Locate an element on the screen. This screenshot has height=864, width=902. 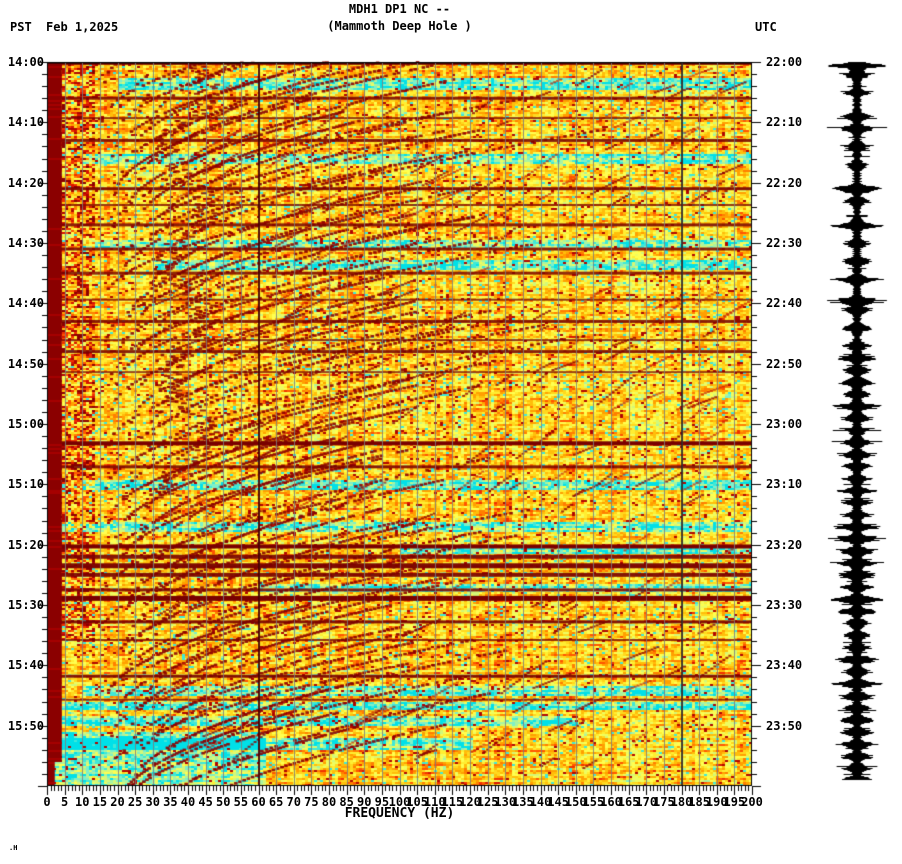
utc-time-label: 22:50 is located at coordinates (784, 363).